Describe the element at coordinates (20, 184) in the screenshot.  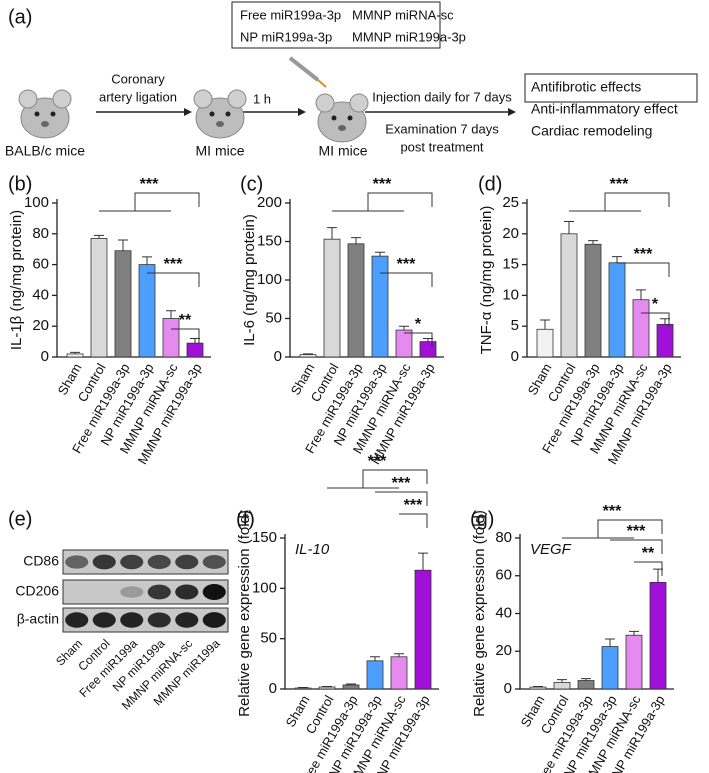
I see `panel-label: (b)` at that location.